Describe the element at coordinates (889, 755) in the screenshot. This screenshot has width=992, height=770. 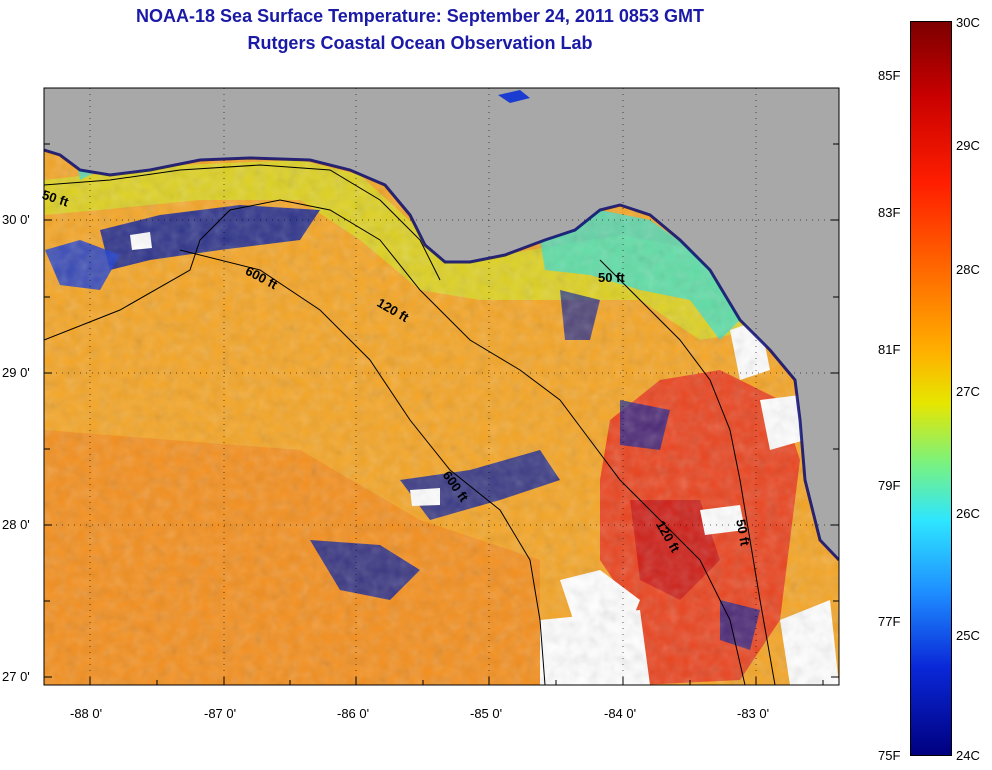
I see `colorbar-label-75f: 75F` at that location.